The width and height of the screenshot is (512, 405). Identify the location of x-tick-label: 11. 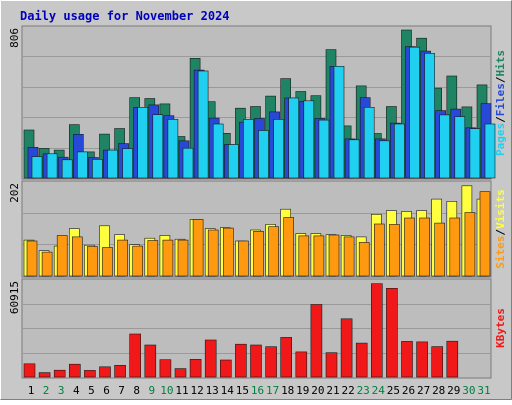
(181, 390).